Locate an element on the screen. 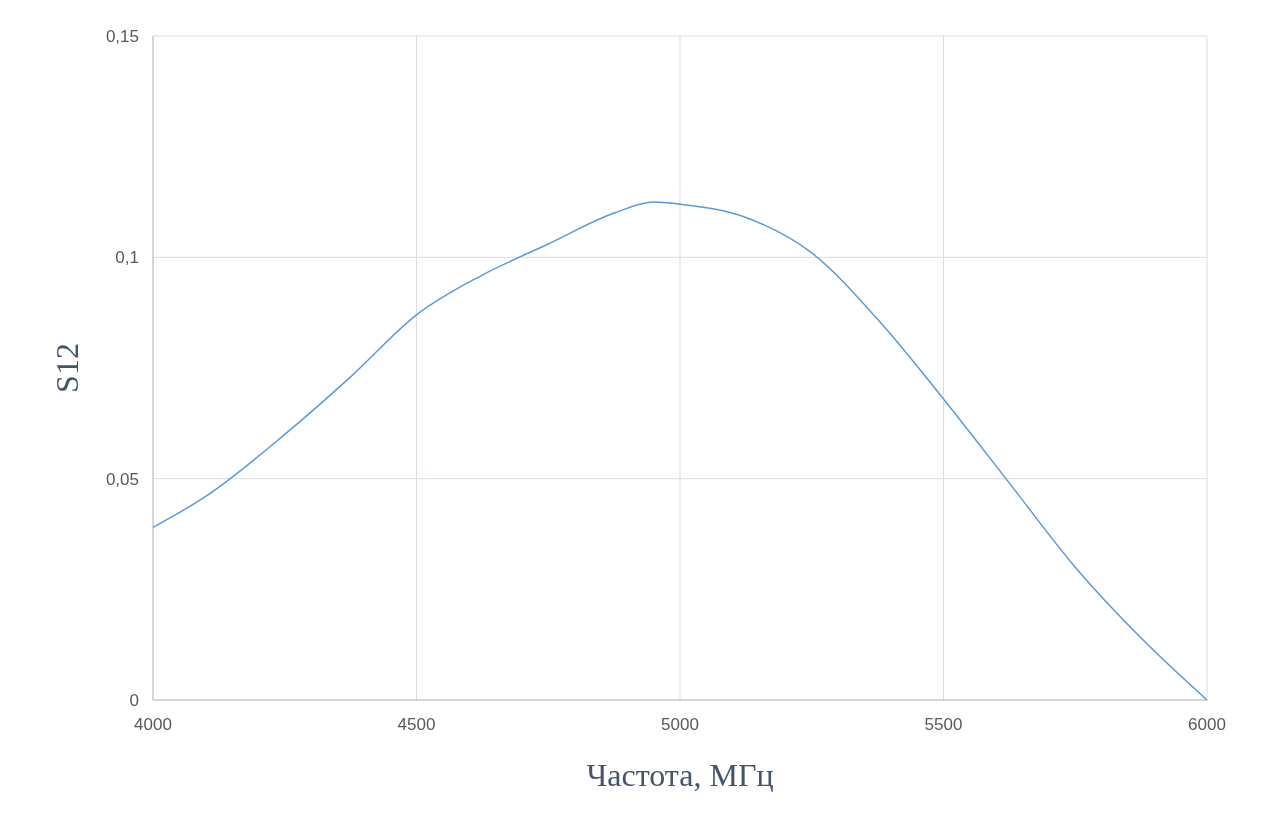  y-tick-label: 0,05 is located at coordinates (122, 479).